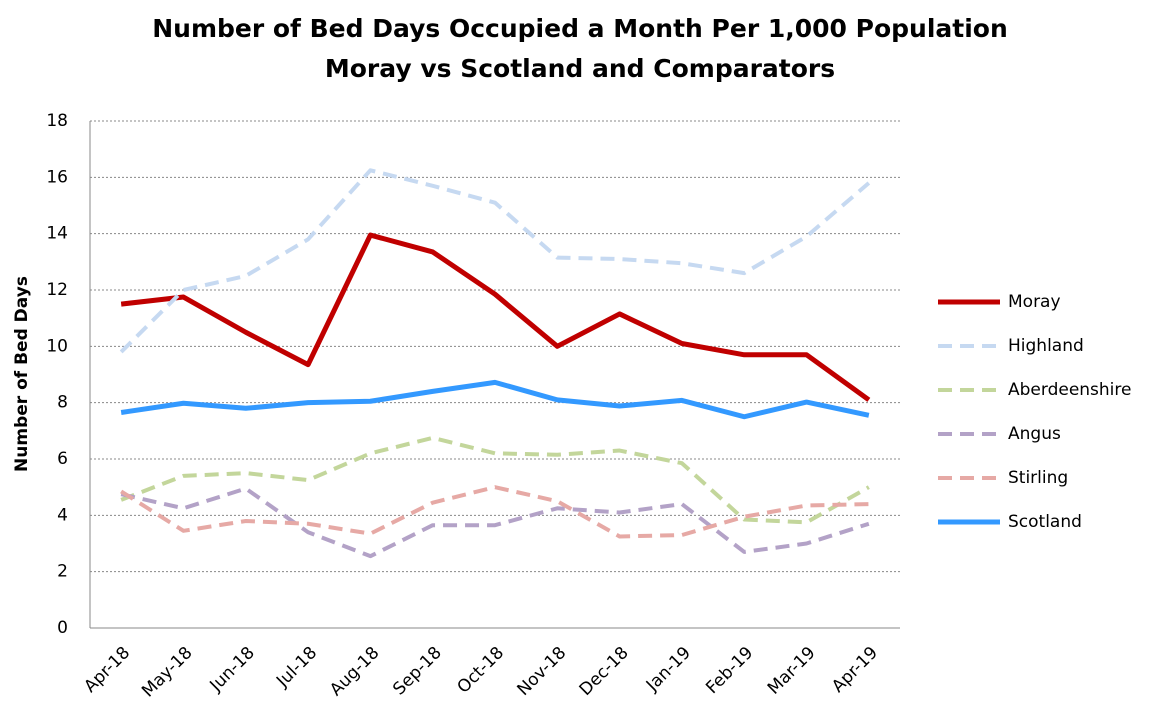  Describe the element at coordinates (1038, 478) in the screenshot. I see `legend-label: Stirling` at that location.